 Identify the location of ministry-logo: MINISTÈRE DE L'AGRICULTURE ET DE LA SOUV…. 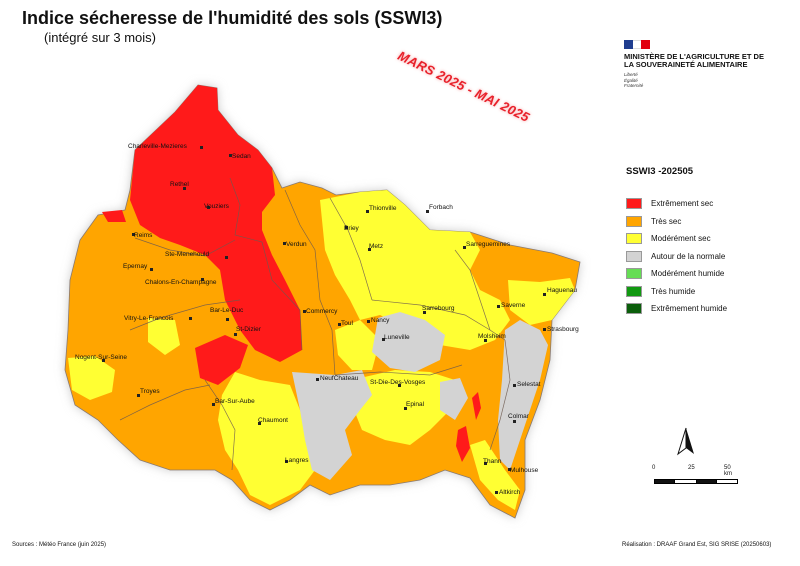
(699, 64).